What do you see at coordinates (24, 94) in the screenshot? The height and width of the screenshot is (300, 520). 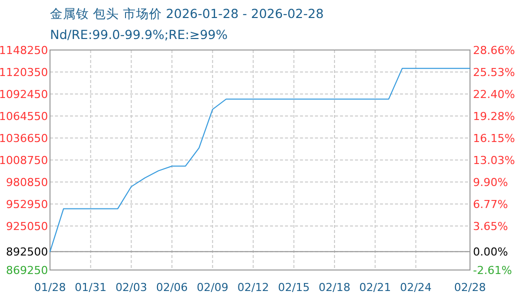 I see `y-tick-label: 1092450` at bounding box center [24, 94].